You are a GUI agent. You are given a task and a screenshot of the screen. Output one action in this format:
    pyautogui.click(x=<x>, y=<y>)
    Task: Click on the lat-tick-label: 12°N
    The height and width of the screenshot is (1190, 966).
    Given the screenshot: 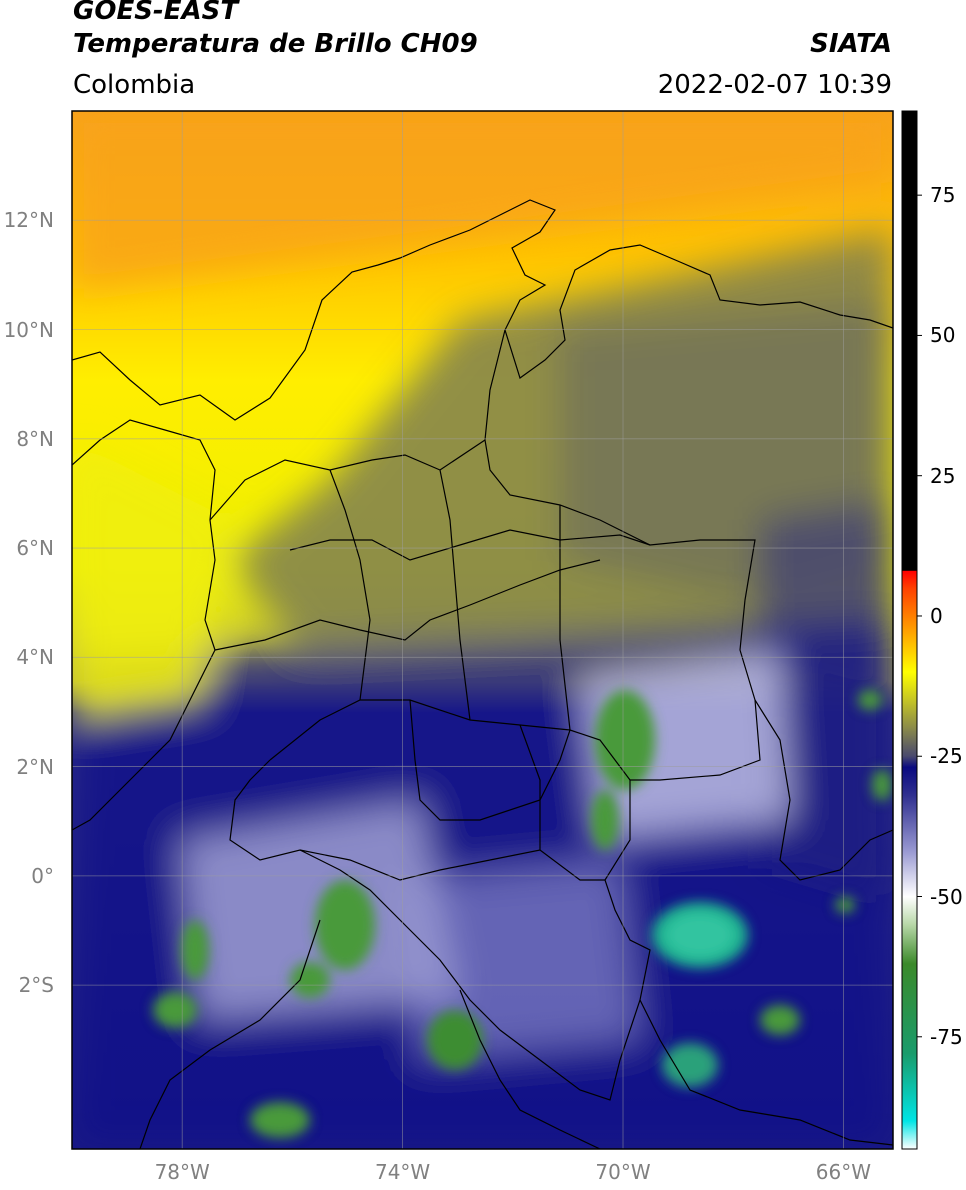 What is the action you would take?
    pyautogui.click(x=28, y=220)
    